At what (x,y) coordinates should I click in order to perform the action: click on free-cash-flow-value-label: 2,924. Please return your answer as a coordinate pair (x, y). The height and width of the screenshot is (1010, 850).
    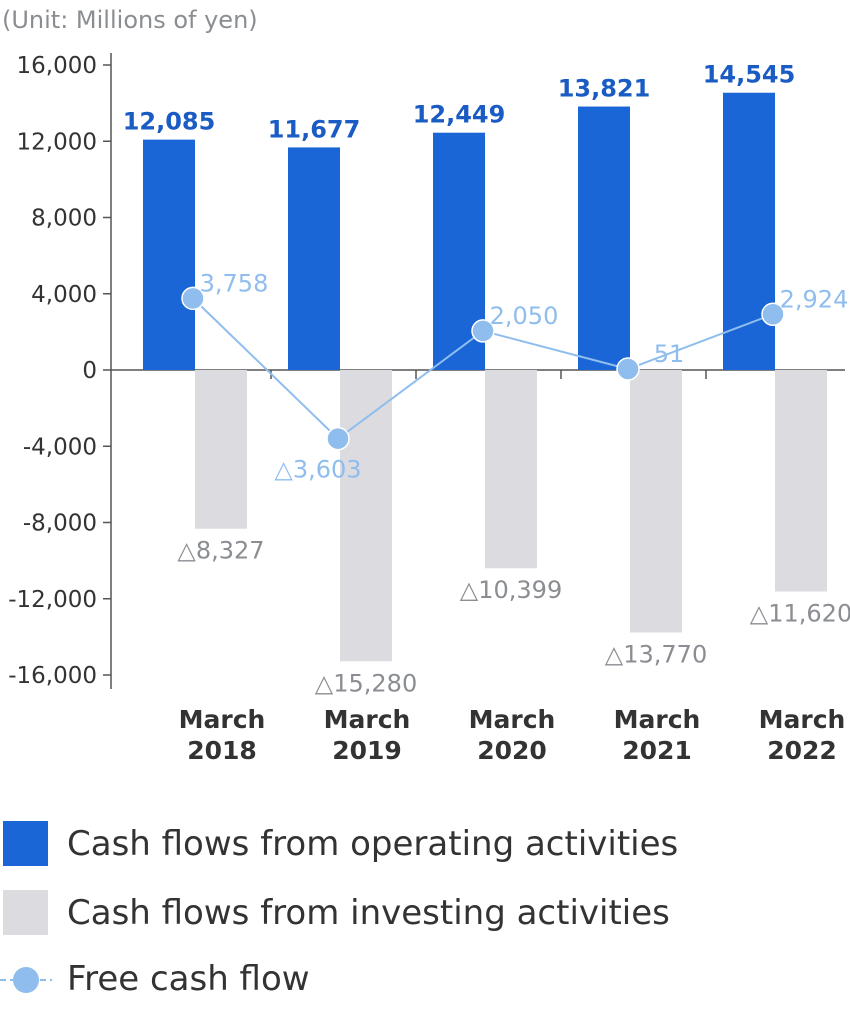
    Looking at the image, I should click on (814, 299).